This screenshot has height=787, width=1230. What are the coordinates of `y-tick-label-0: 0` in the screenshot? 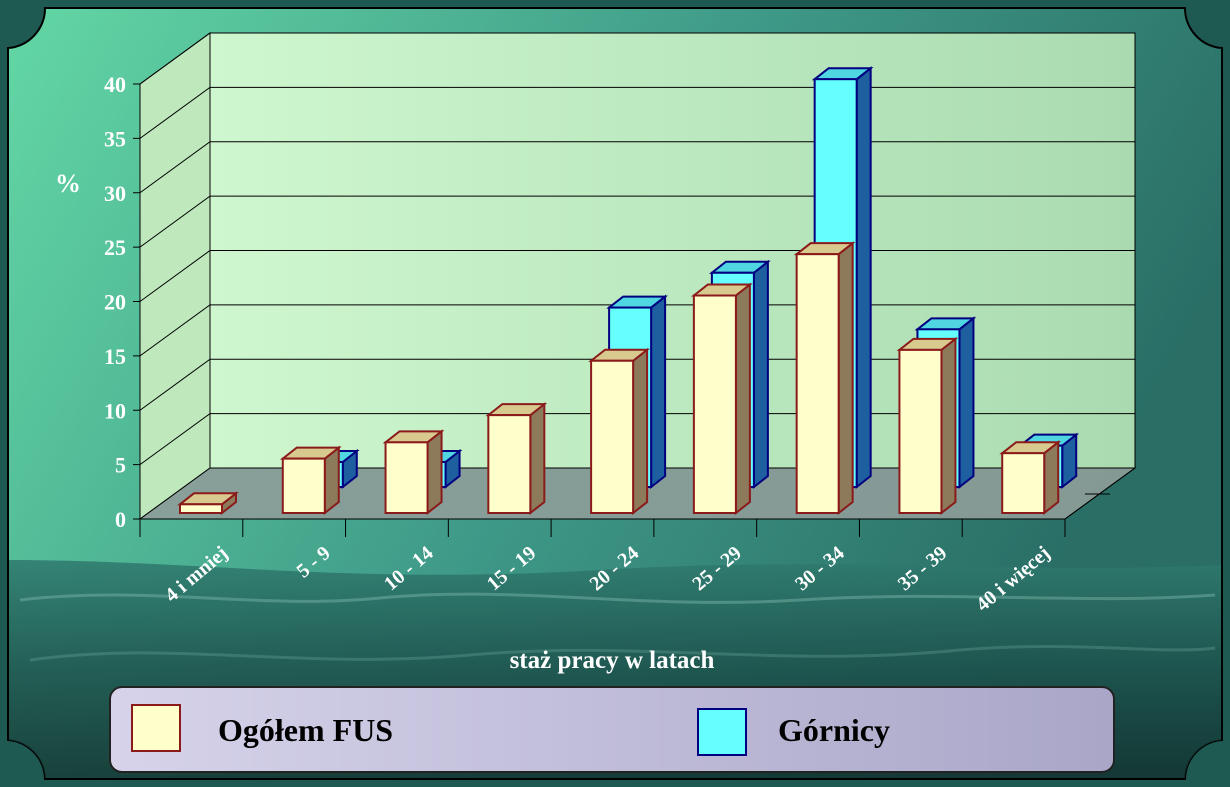 It's located at (120, 519).